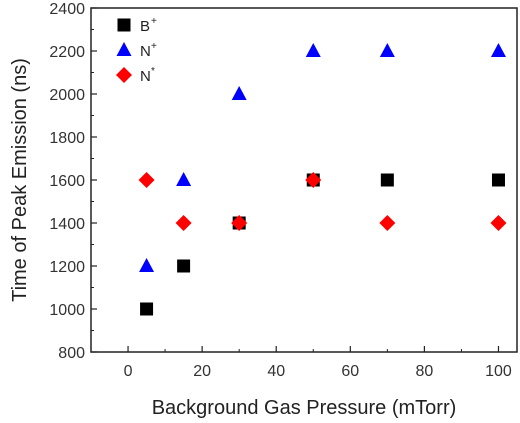 Image resolution: width=520 pixels, height=423 pixels. What do you see at coordinates (124, 25) in the screenshot?
I see `legend-square-marker` at bounding box center [124, 25].